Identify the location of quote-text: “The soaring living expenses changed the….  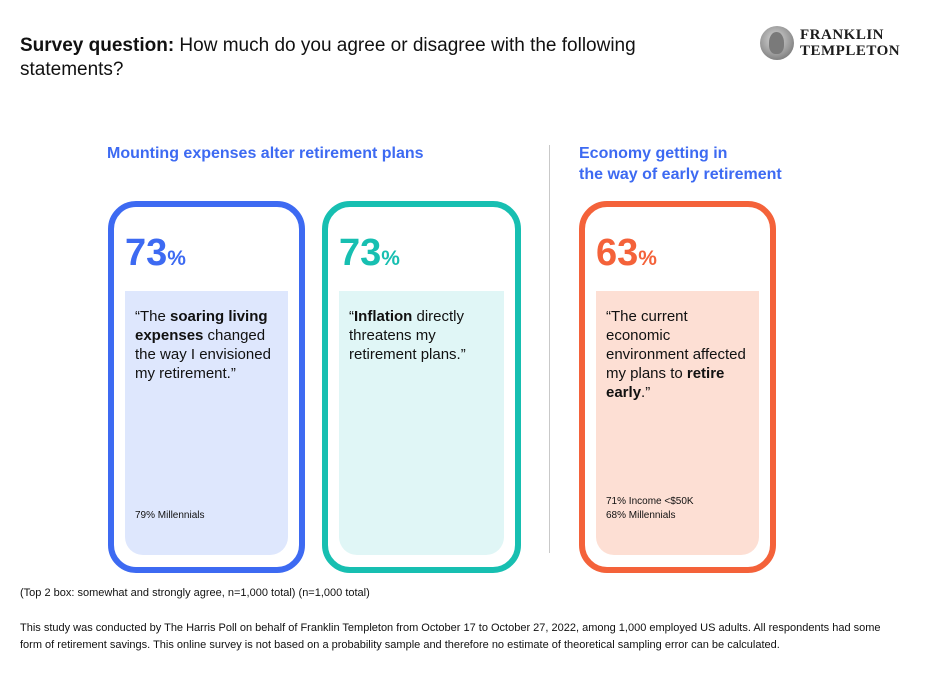
(207, 345).